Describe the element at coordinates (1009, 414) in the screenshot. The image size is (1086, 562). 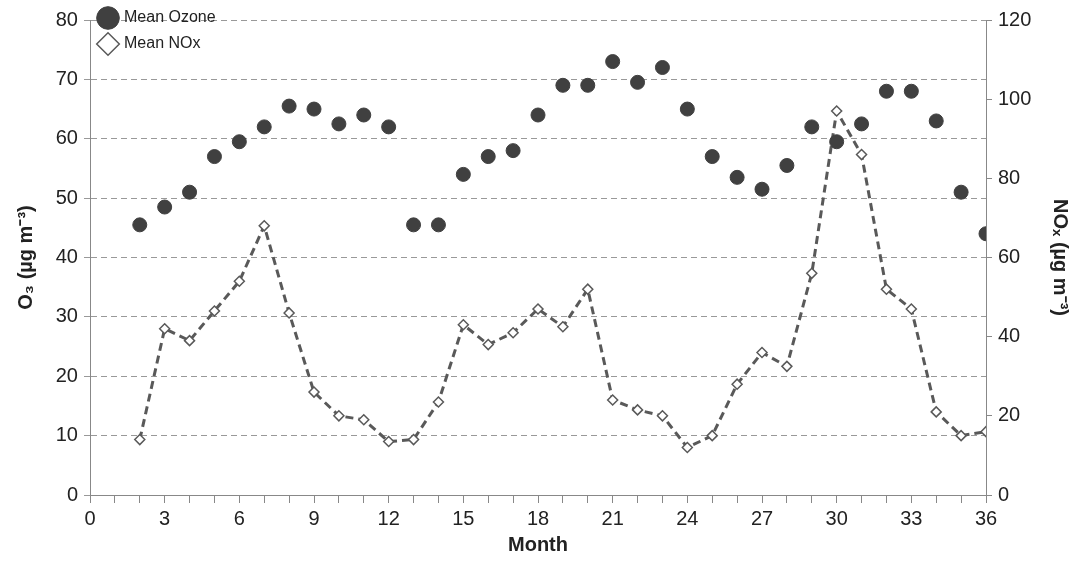
I see `y2-tick-label: 20` at that location.